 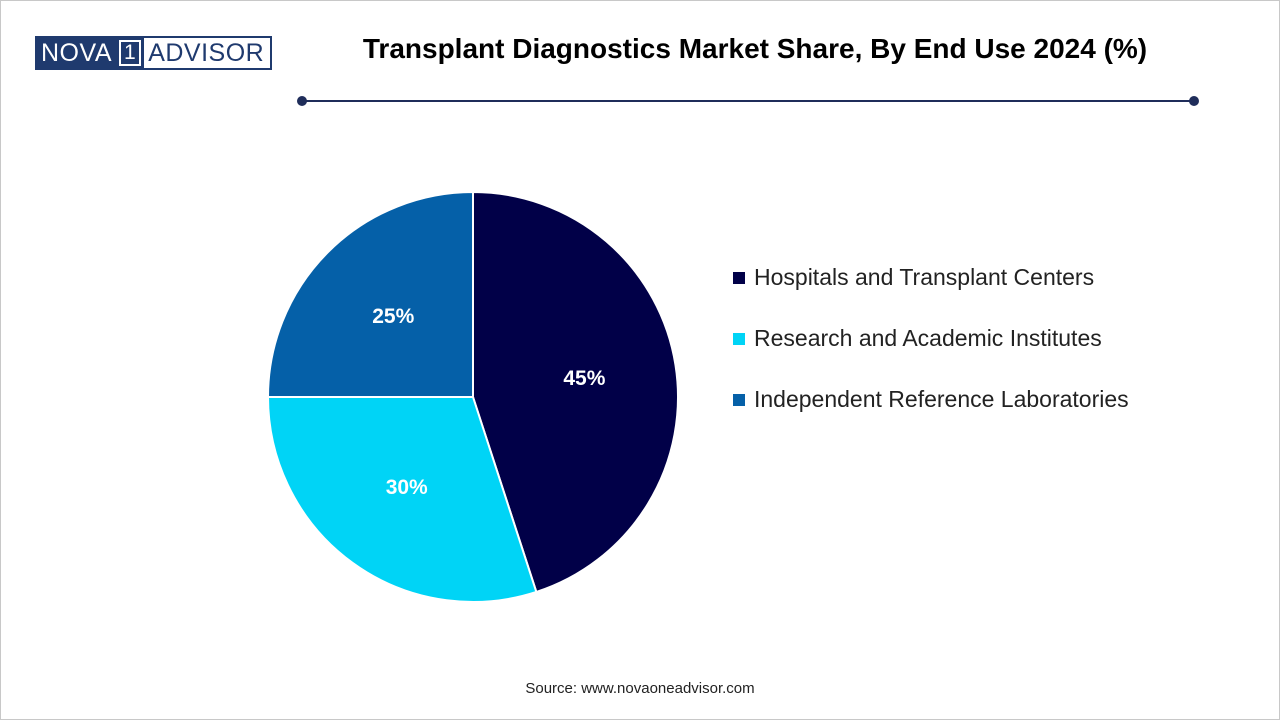 What do you see at coordinates (1194, 101) in the screenshot?
I see `divider-right-dot` at bounding box center [1194, 101].